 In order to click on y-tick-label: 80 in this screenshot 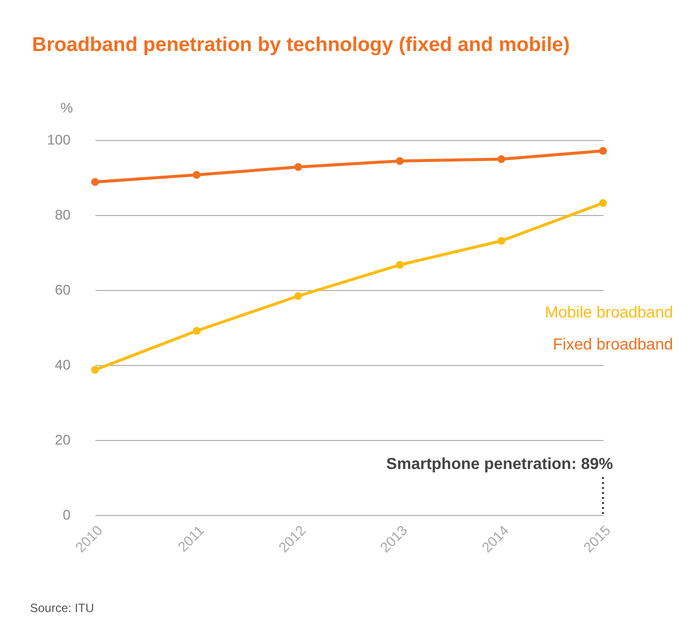, I will do `click(62, 214)`.